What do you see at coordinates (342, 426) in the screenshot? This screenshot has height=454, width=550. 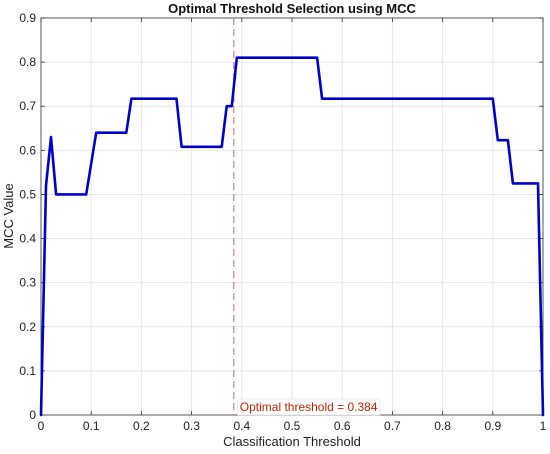 I see `x-tick-label: 0.6` at bounding box center [342, 426].